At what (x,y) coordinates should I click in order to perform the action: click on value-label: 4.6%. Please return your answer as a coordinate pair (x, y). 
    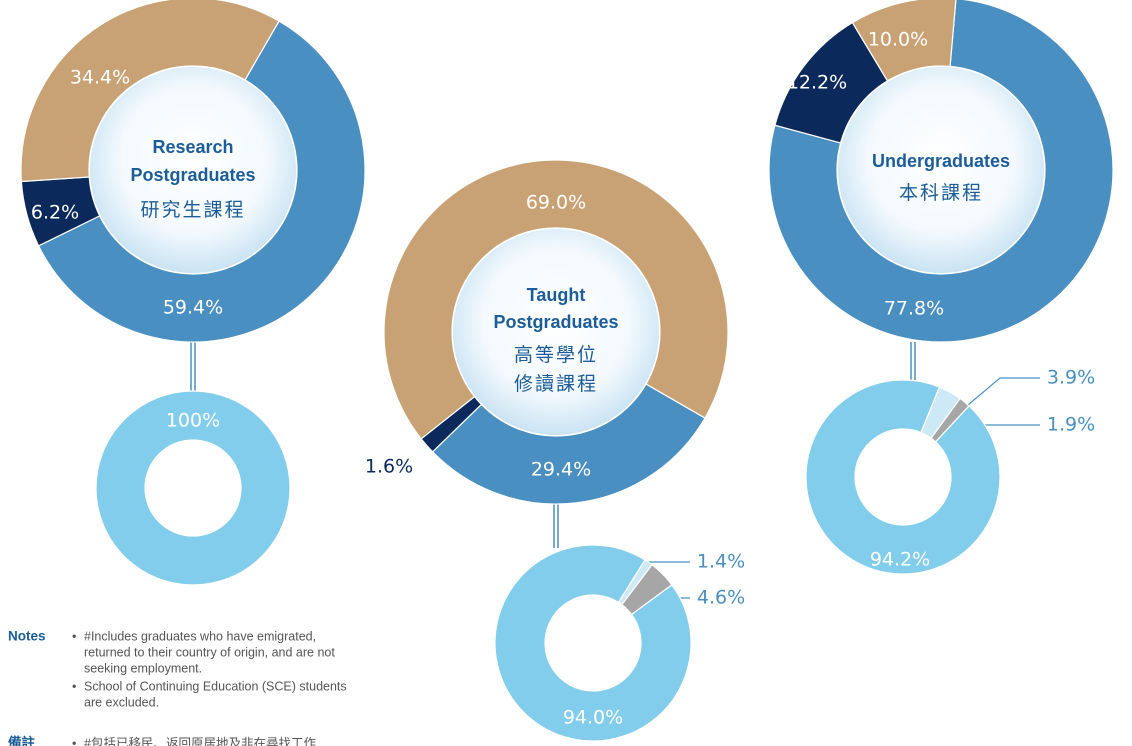
    Looking at the image, I should click on (721, 598).